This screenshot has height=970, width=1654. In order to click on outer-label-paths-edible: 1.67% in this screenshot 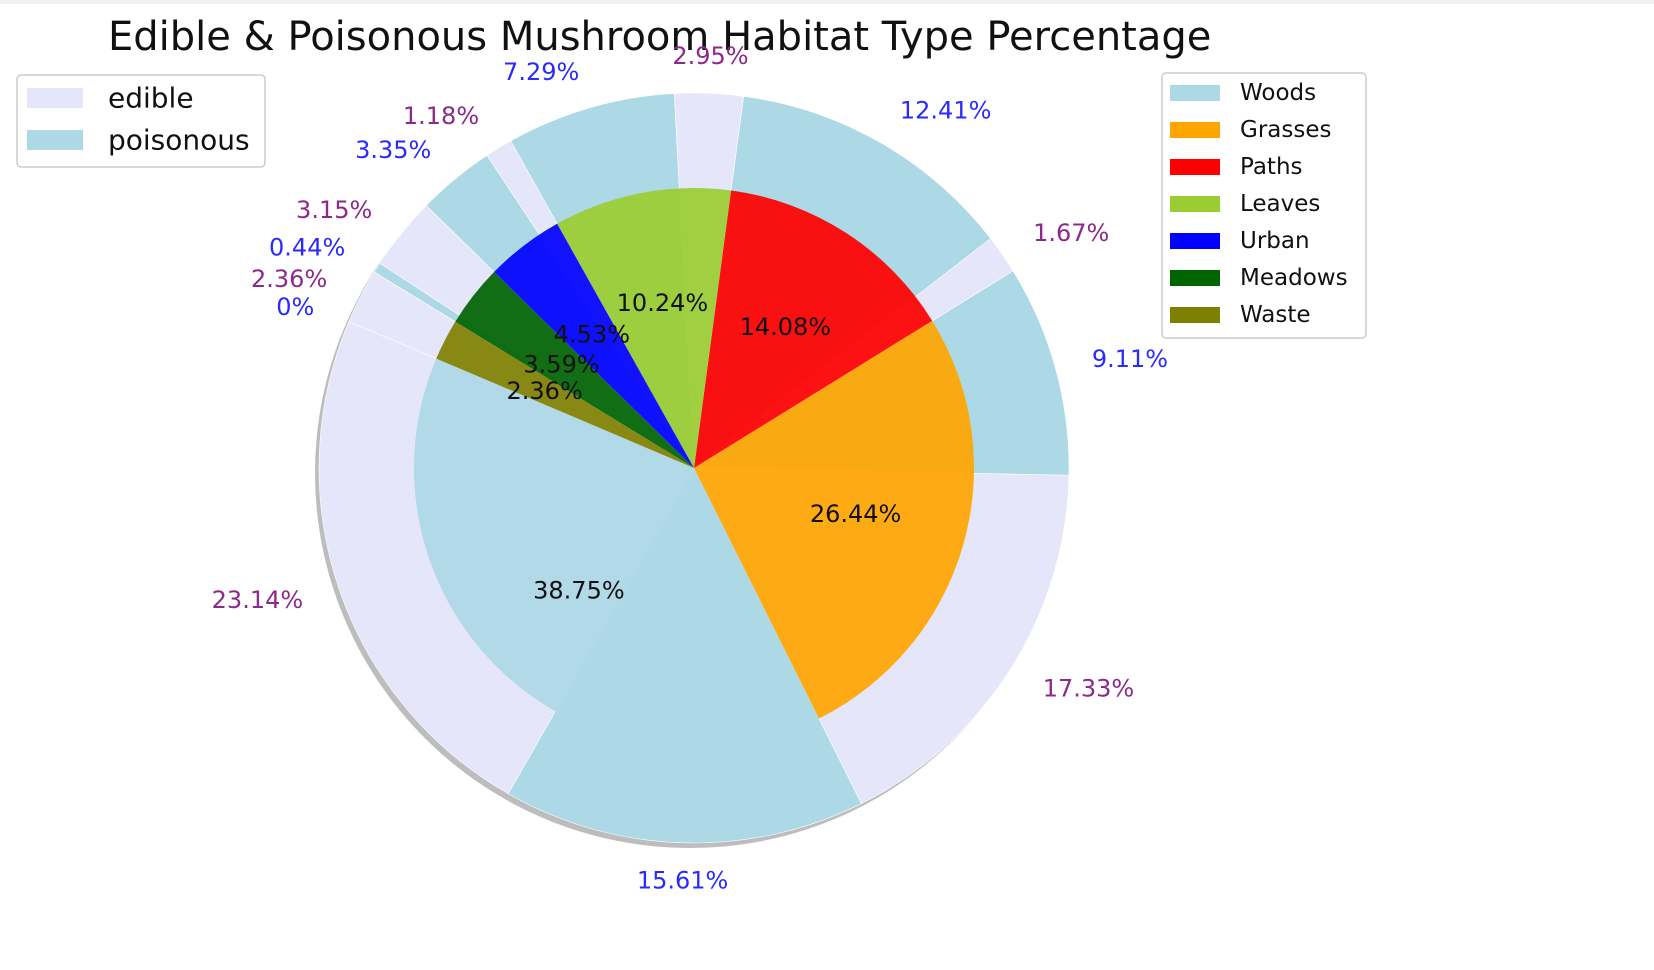, I will do `click(1071, 233)`.